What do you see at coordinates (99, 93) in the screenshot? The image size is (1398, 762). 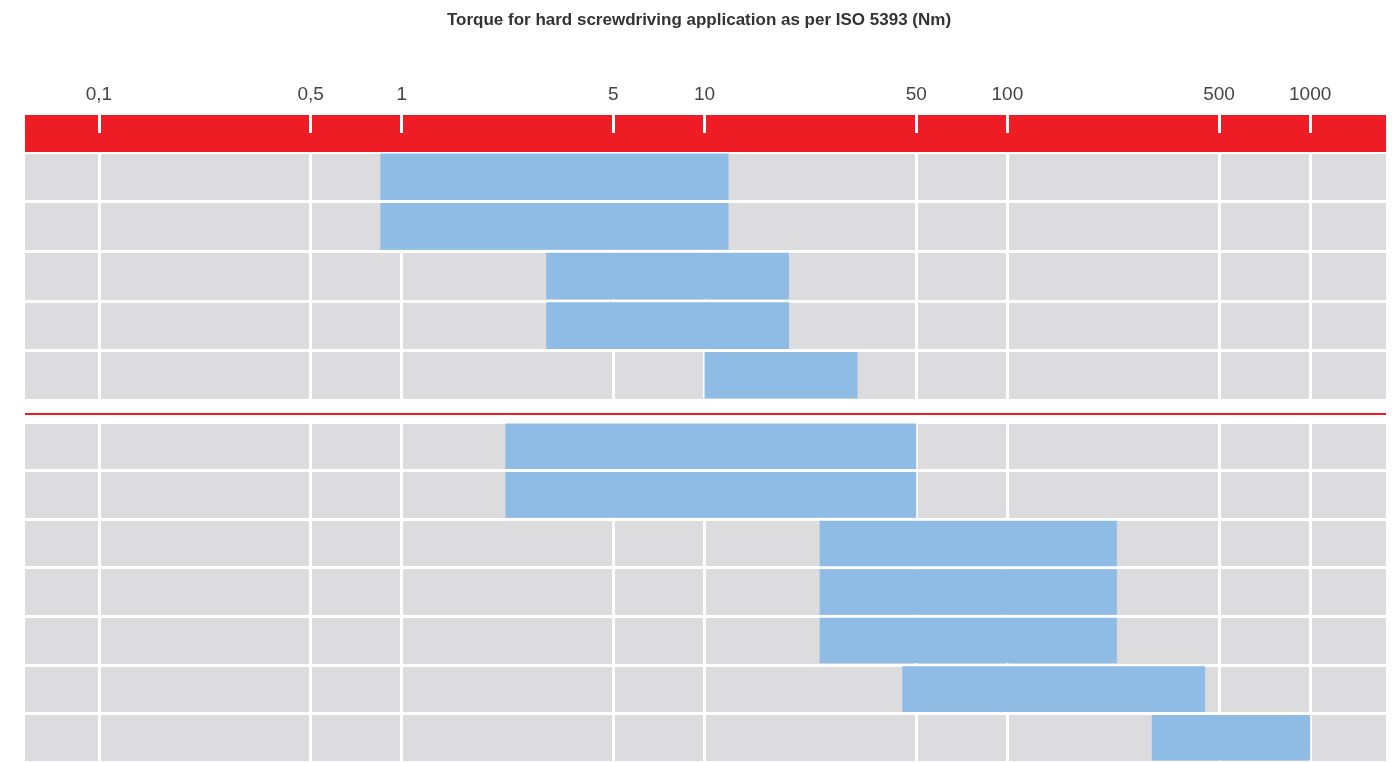 I see `x-tick-label: 0,1` at bounding box center [99, 93].